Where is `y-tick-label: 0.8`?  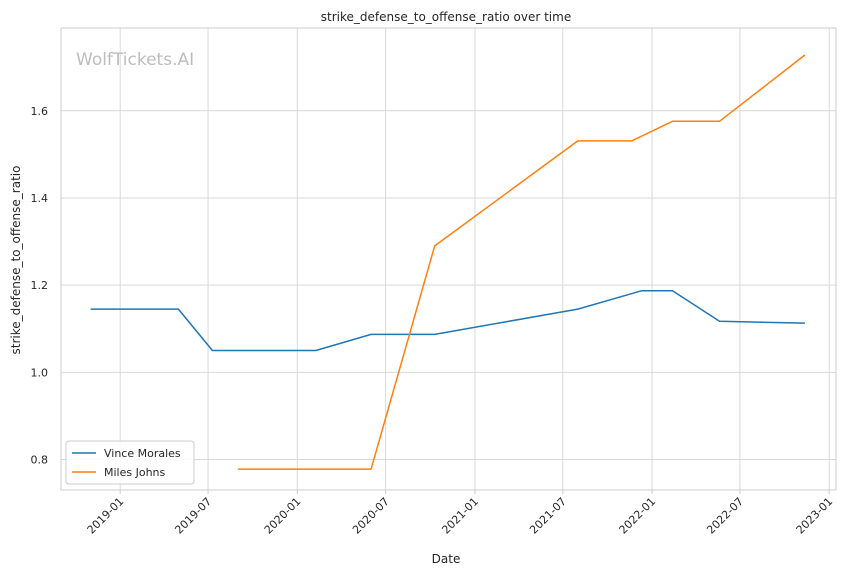
y-tick-label: 0.8 is located at coordinates (40, 459).